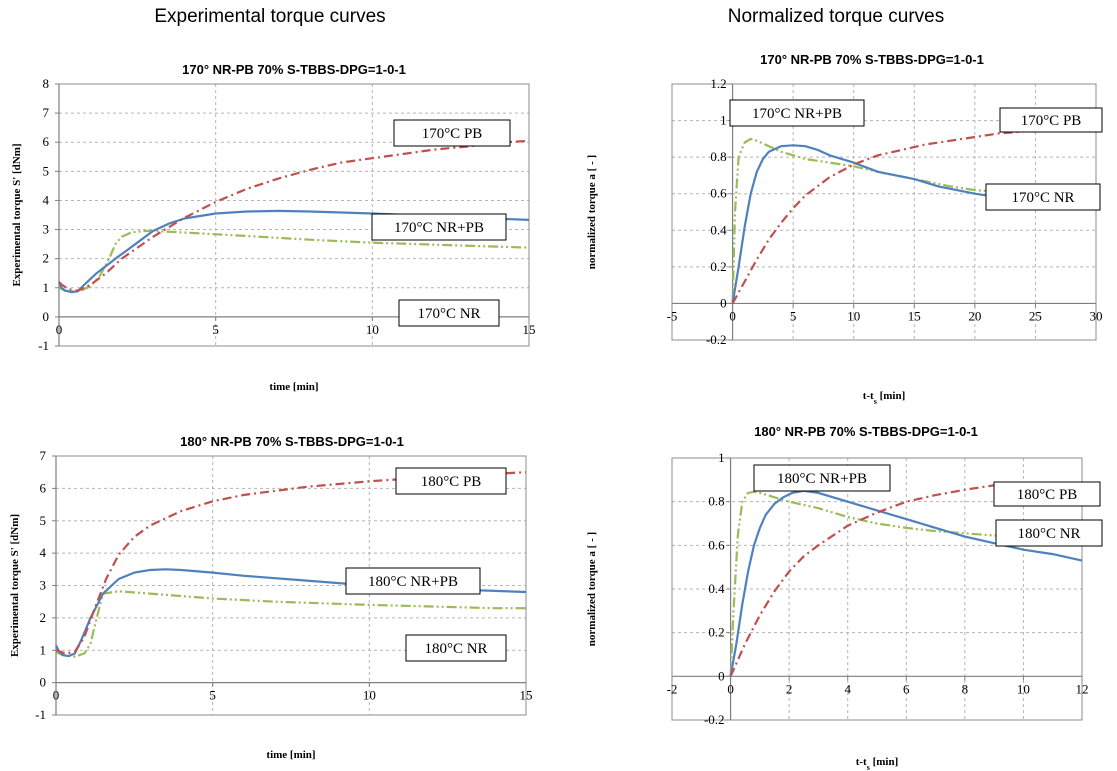 This screenshot has height=771, width=1117. What do you see at coordinates (43, 552) in the screenshot?
I see `y-tick-label: 4` at bounding box center [43, 552].